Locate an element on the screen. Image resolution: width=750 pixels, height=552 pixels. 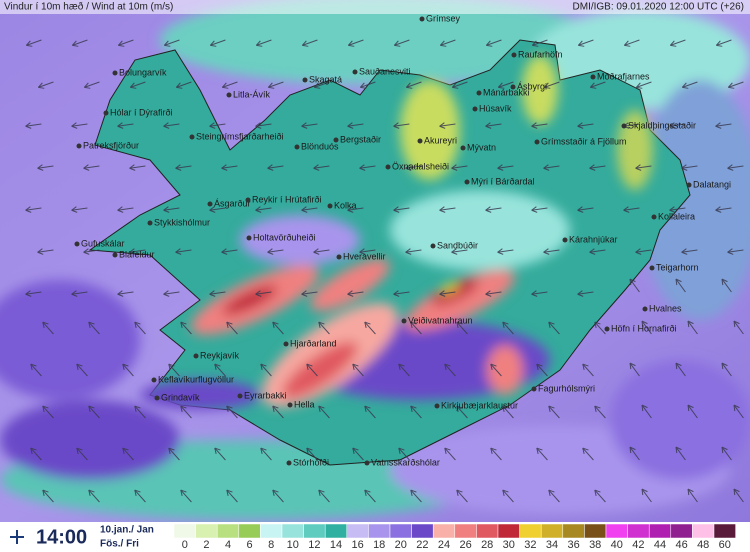
place-label: Veiðivatnahraun is located at coordinates (440, 320).